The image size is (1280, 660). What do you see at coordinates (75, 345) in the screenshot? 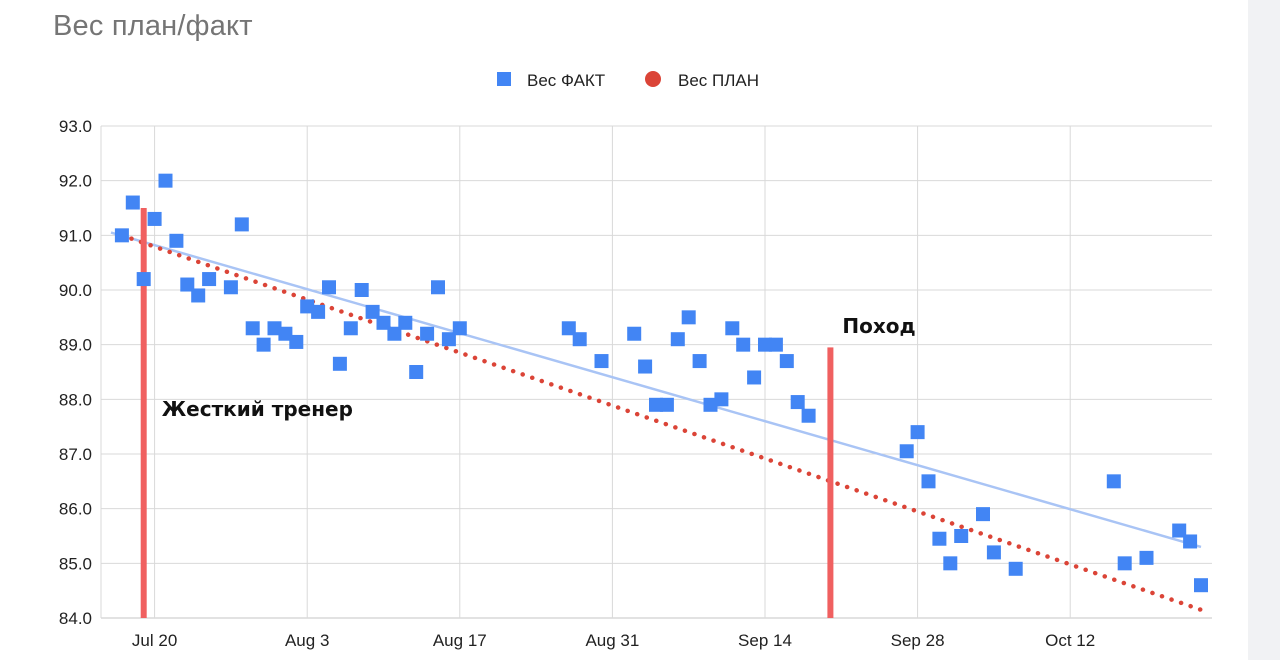
I see `y-tick-label: 89.0` at bounding box center [75, 345].